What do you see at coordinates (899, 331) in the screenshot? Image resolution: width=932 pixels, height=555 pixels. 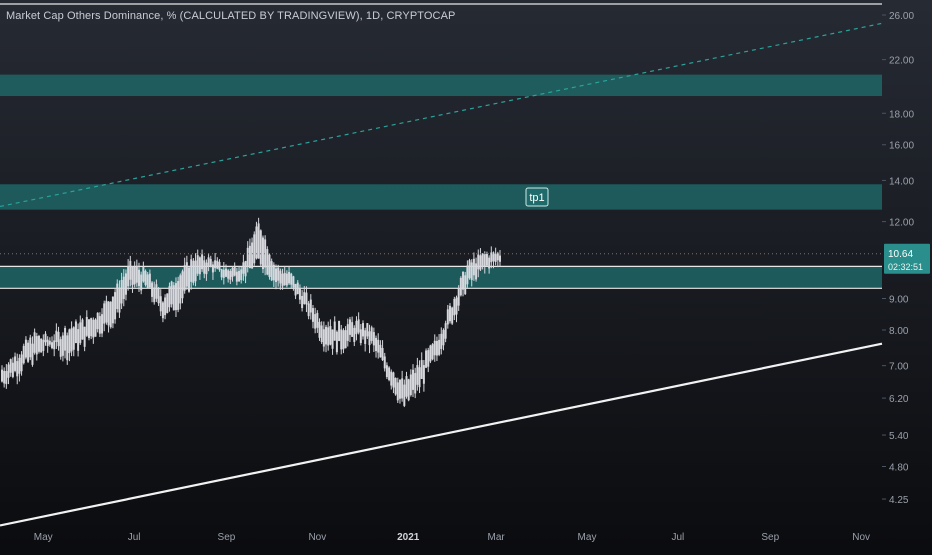 I see `y-tick-label: 8.00` at bounding box center [899, 331].